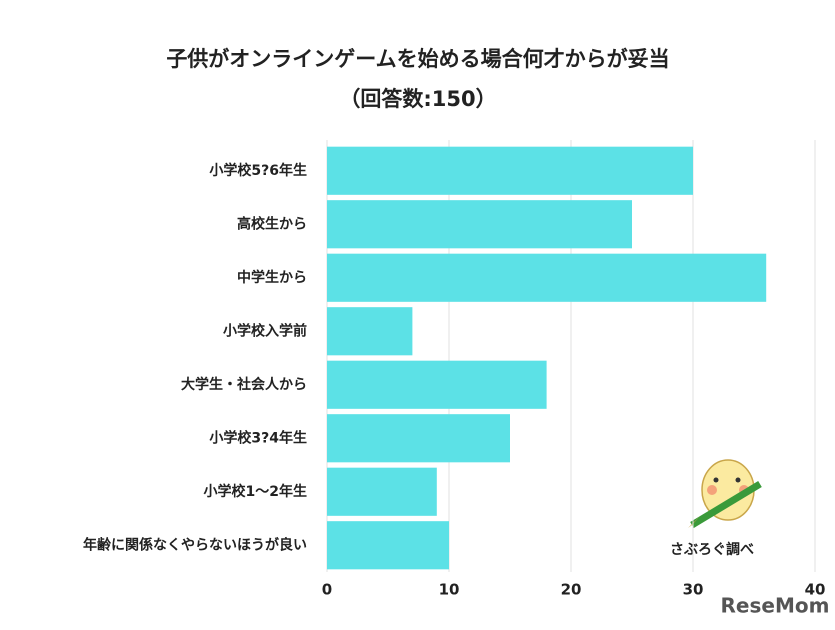 The width and height of the screenshot is (835, 630). Describe the element at coordinates (571, 590) in the screenshot. I see `x-tick-label: 20` at that location.